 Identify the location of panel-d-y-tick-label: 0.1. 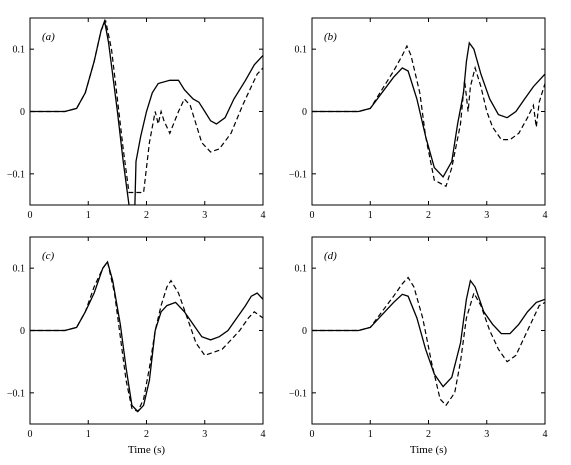
(301, 269).